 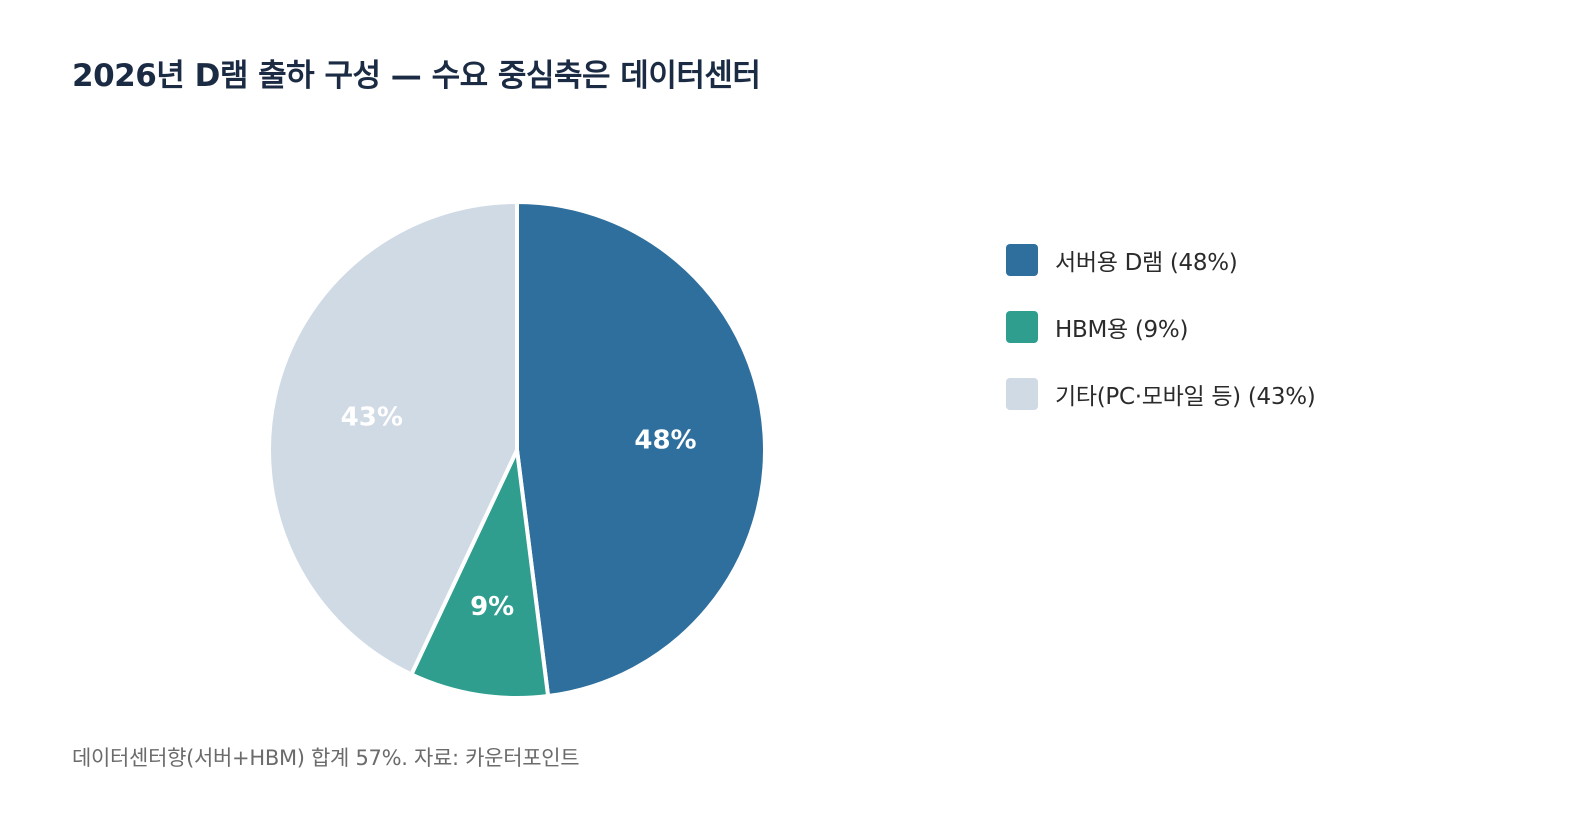 What do you see at coordinates (665, 441) in the screenshot?
I see `pie-label-server: 48%` at bounding box center [665, 441].